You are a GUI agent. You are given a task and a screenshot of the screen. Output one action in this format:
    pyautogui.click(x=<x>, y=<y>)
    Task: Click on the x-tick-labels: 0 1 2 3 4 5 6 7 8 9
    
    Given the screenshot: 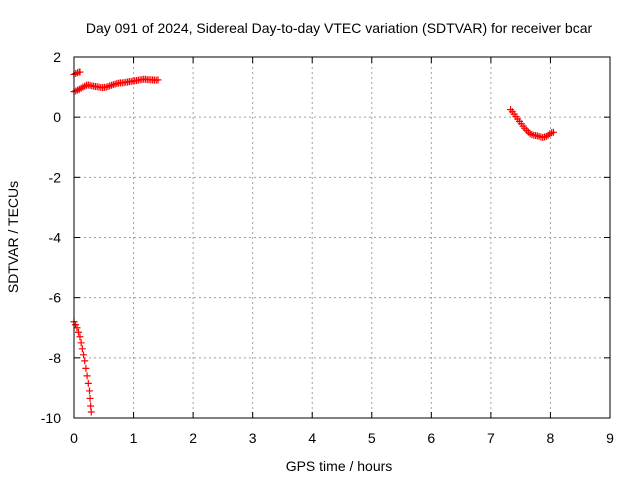 What is the action you would take?
    pyautogui.click(x=342, y=438)
    